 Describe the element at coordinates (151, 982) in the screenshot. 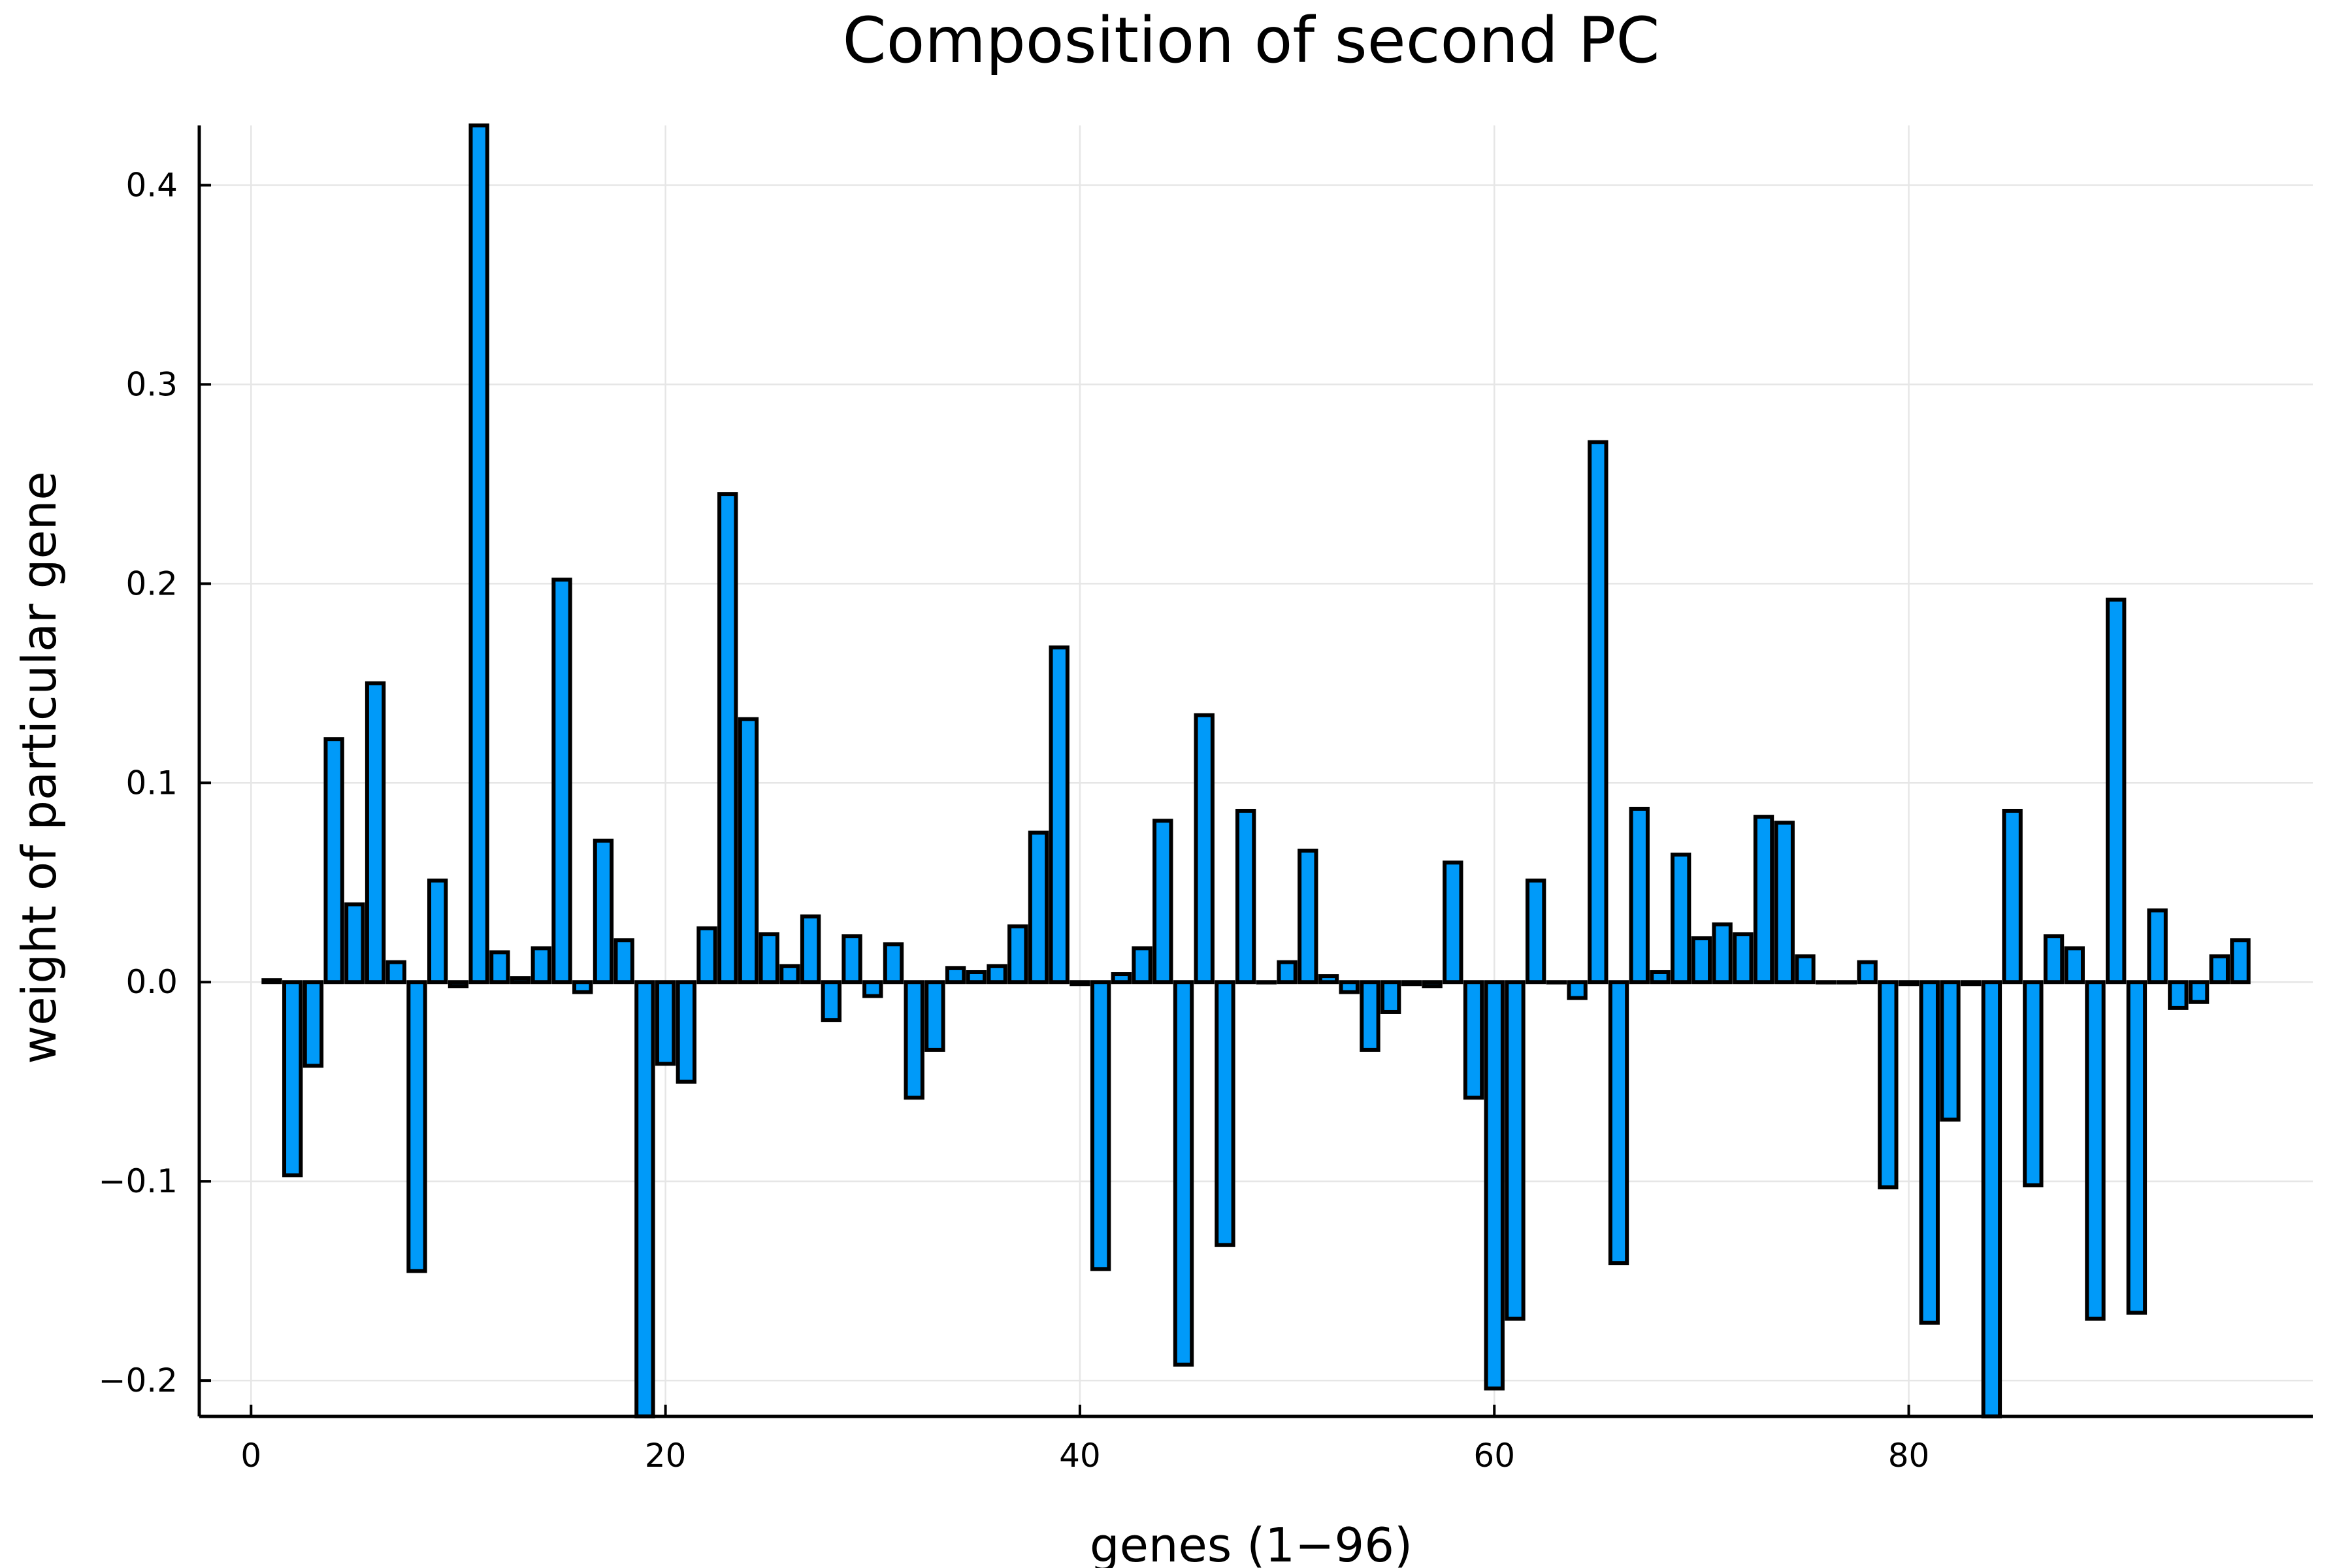

I see `y-tick-label: 0.0` at that location.